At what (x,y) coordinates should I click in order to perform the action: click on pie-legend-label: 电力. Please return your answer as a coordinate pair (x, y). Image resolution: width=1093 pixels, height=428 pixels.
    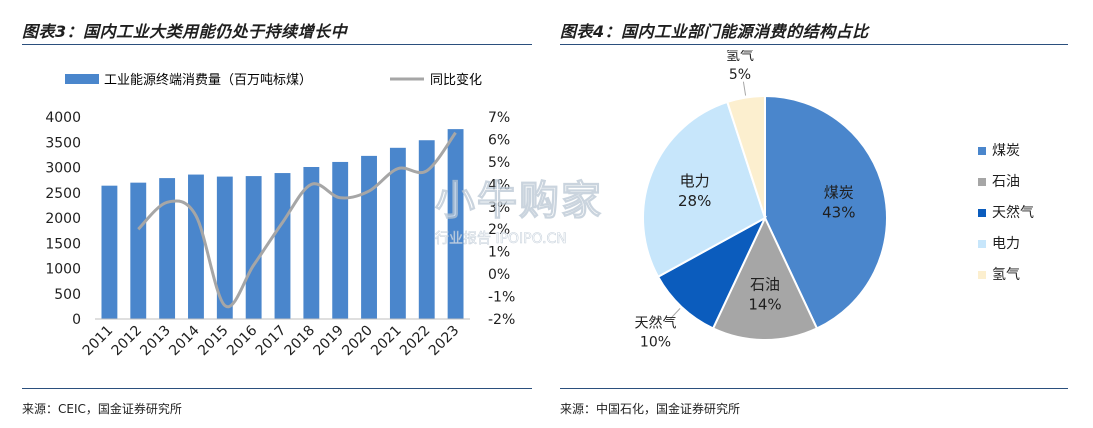
    Looking at the image, I should click on (1006, 244).